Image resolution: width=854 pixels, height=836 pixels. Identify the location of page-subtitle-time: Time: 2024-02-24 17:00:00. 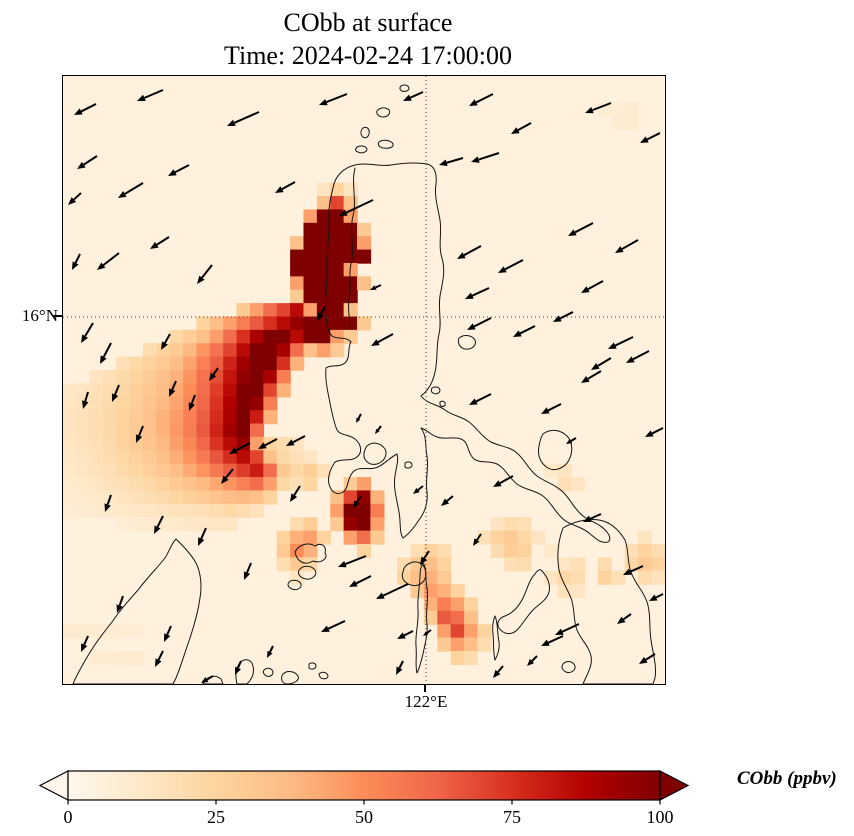
(368, 55).